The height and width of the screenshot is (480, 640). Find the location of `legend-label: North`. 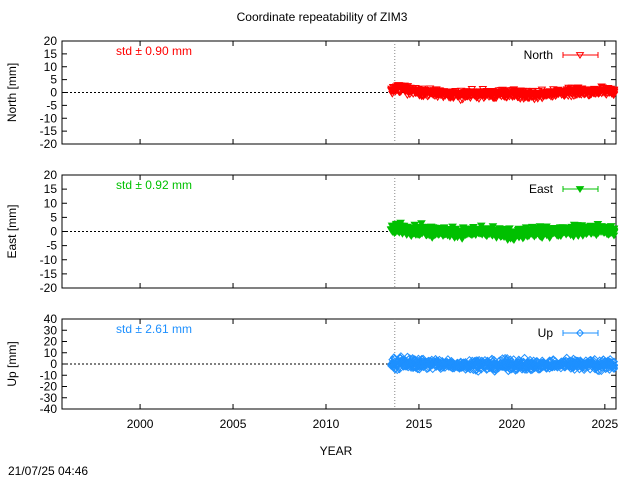

legend-label: North is located at coordinates (538, 55).